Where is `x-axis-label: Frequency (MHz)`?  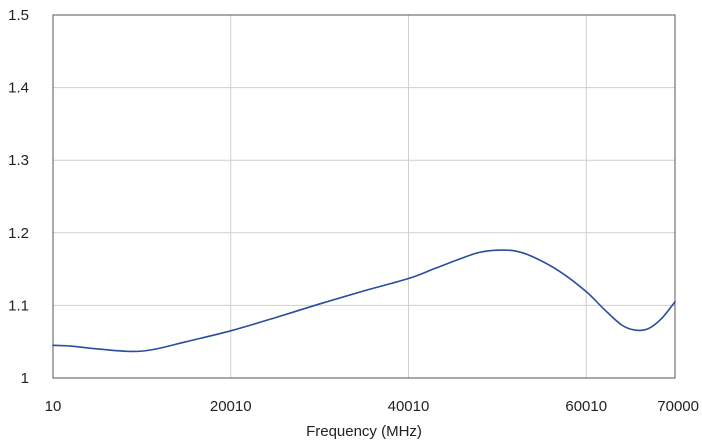 x-axis-label: Frequency (MHz) is located at coordinates (364, 431).